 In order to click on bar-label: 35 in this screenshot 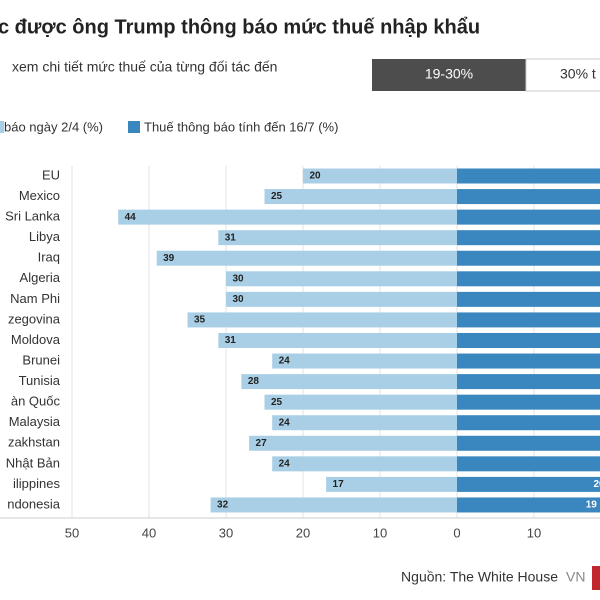, I will do `click(200, 320)`.